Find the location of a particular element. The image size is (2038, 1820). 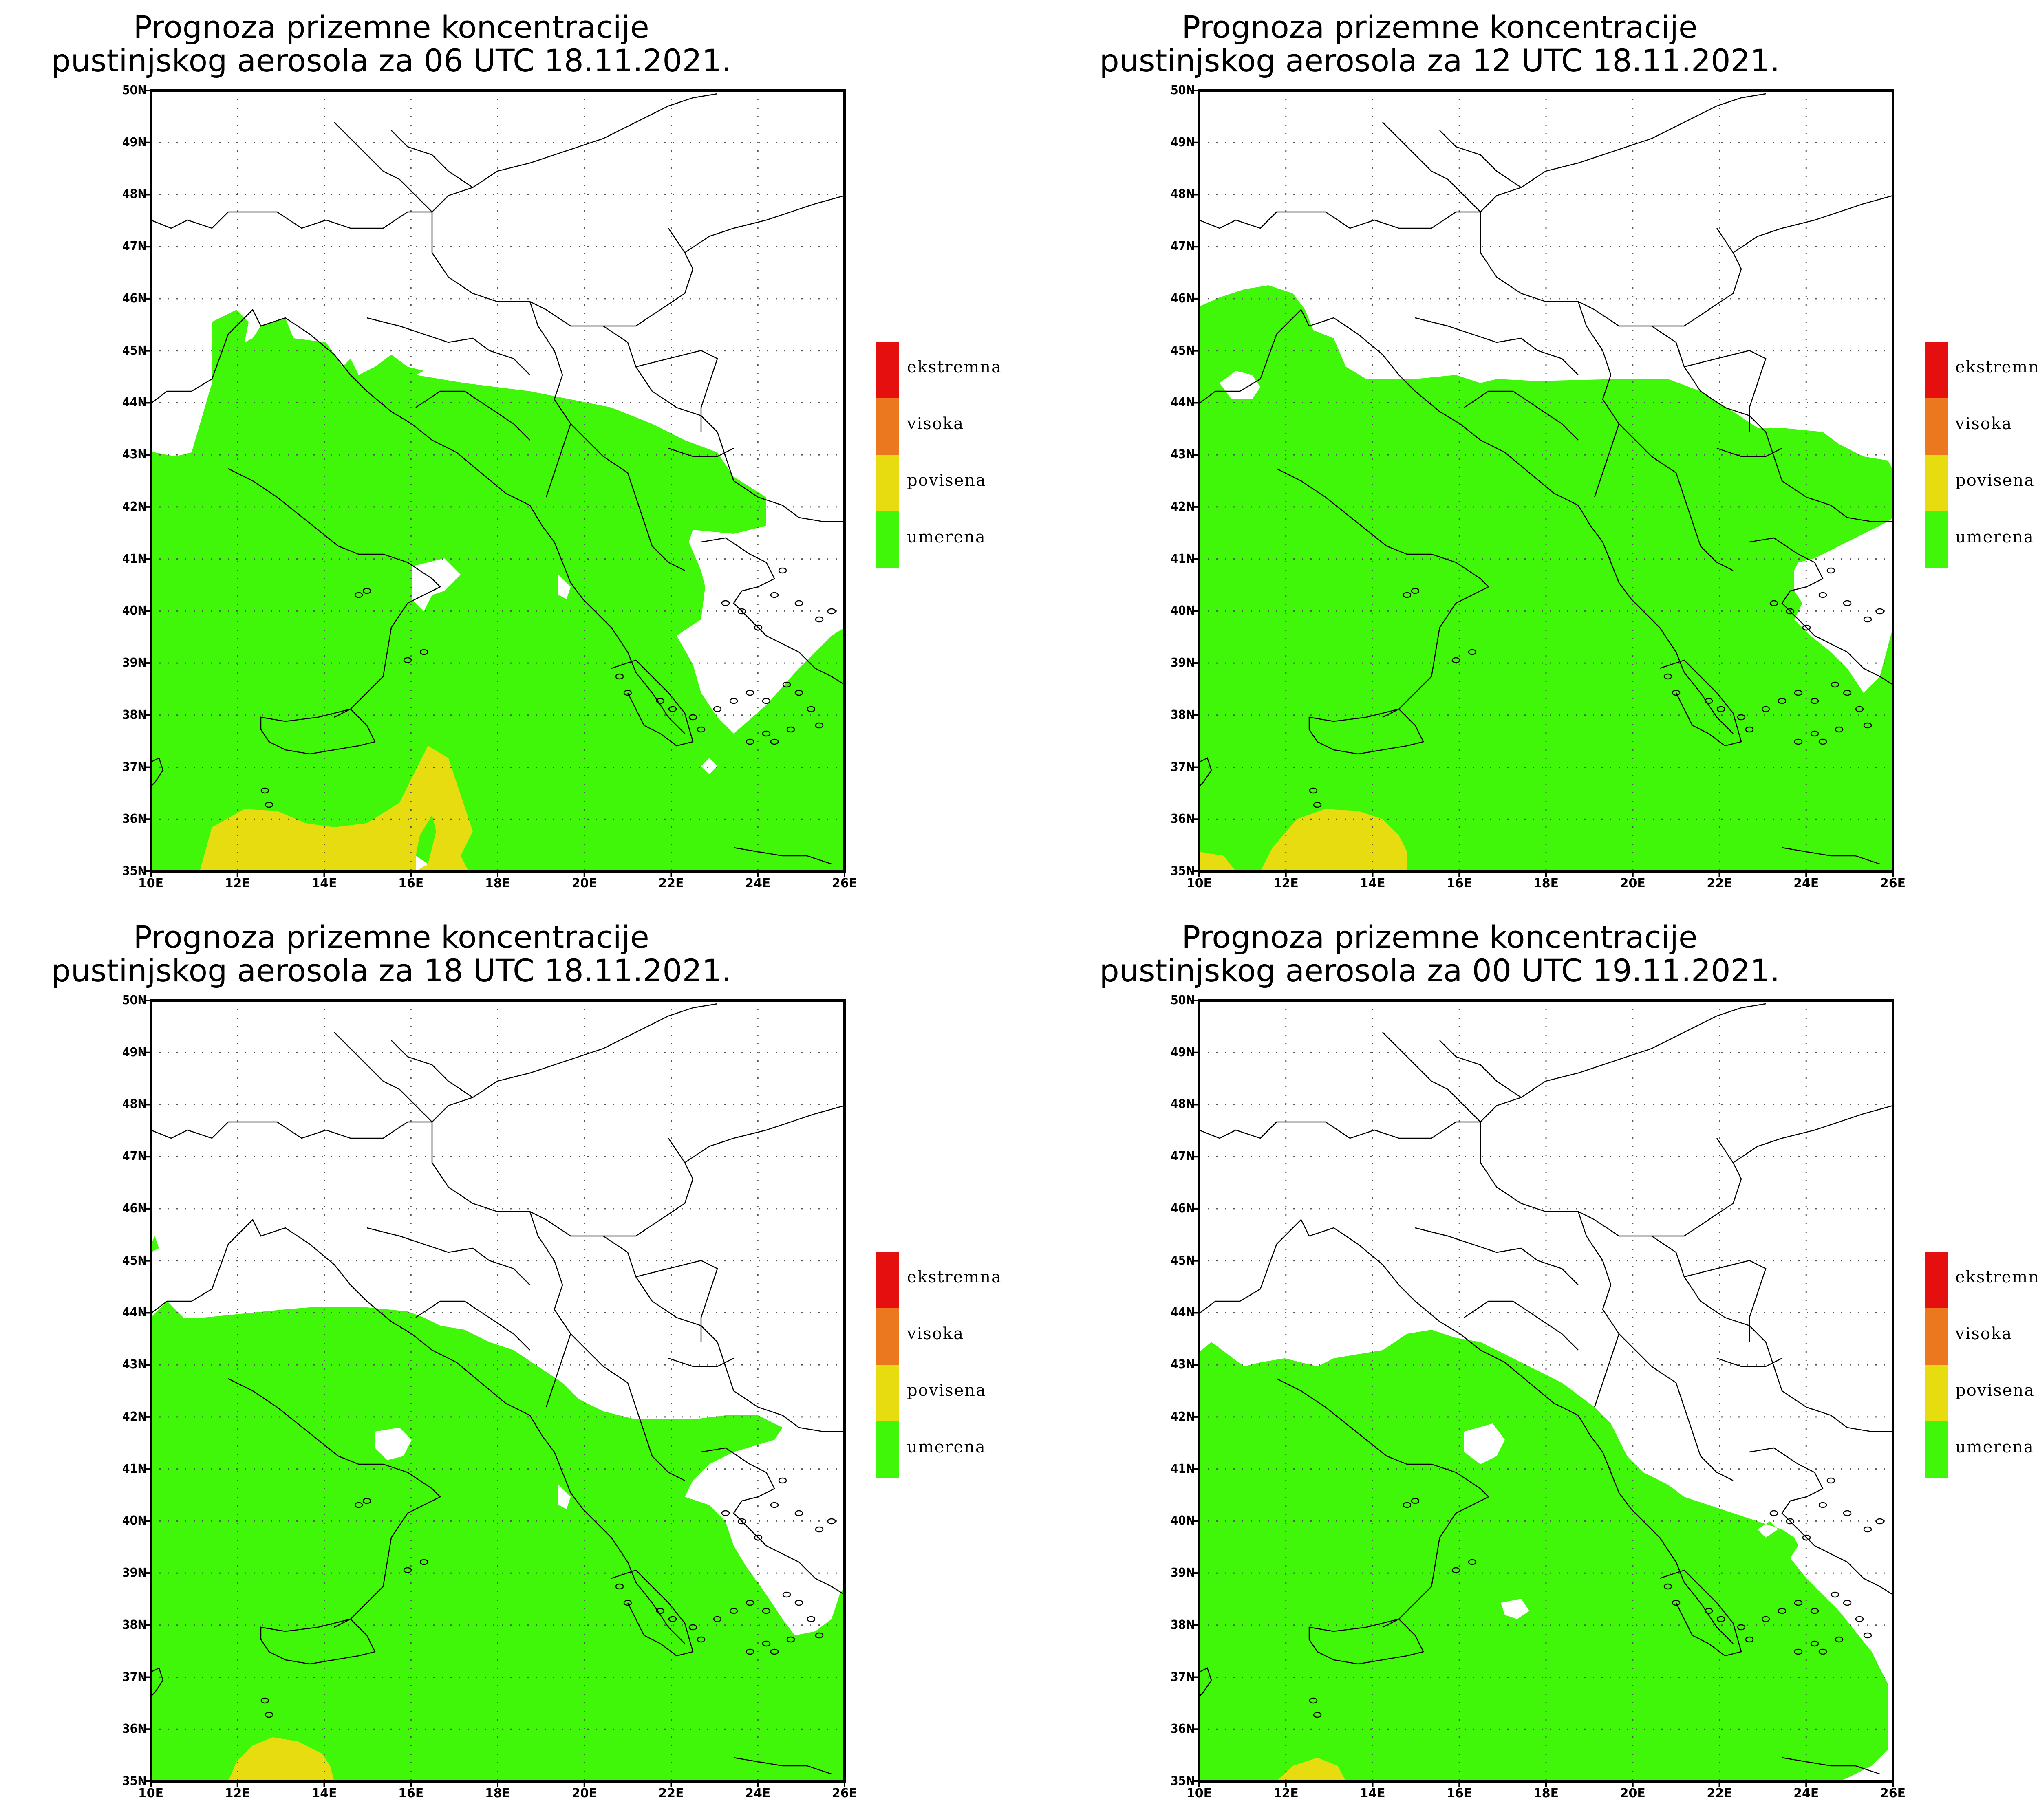

legend-label-umerena: umerena is located at coordinates (946, 1447).